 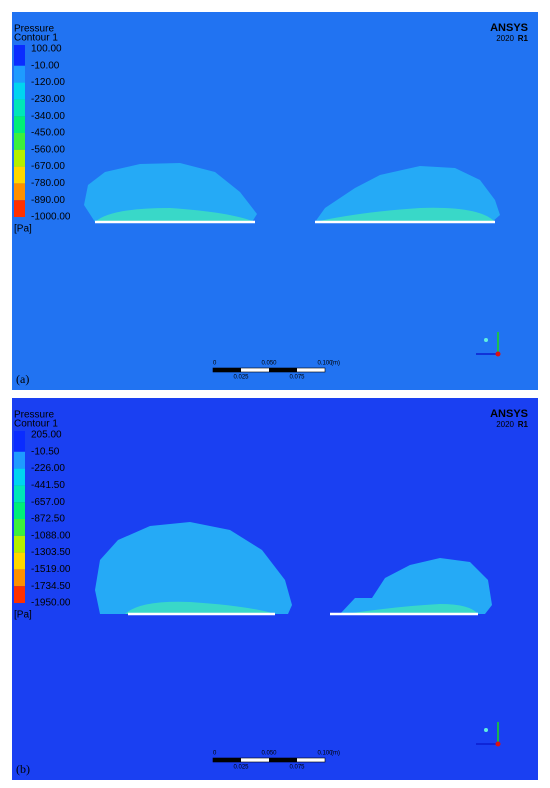 What do you see at coordinates (23, 769) in the screenshot?
I see `panel-label: (b)` at bounding box center [23, 769].